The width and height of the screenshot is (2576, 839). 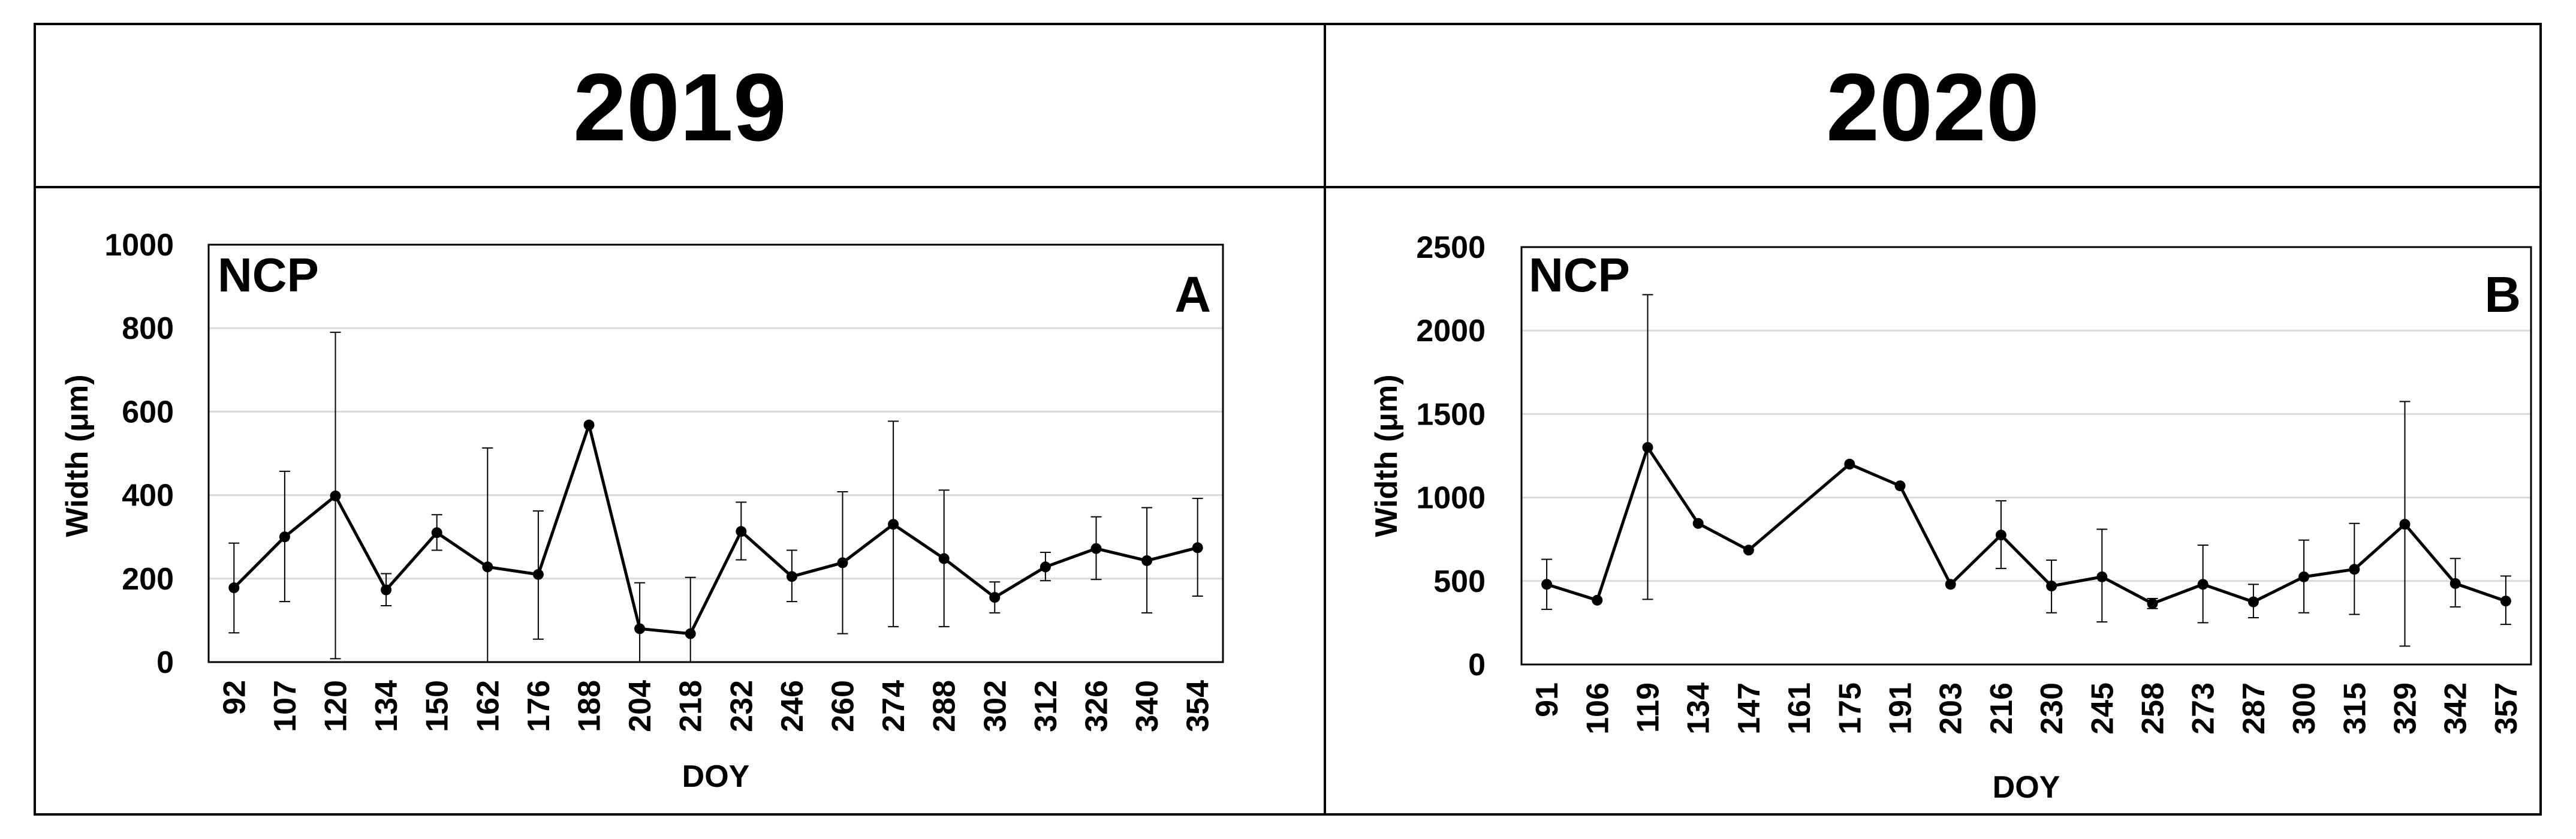 I want to click on y-tick-label: 200, so click(x=148, y=579).